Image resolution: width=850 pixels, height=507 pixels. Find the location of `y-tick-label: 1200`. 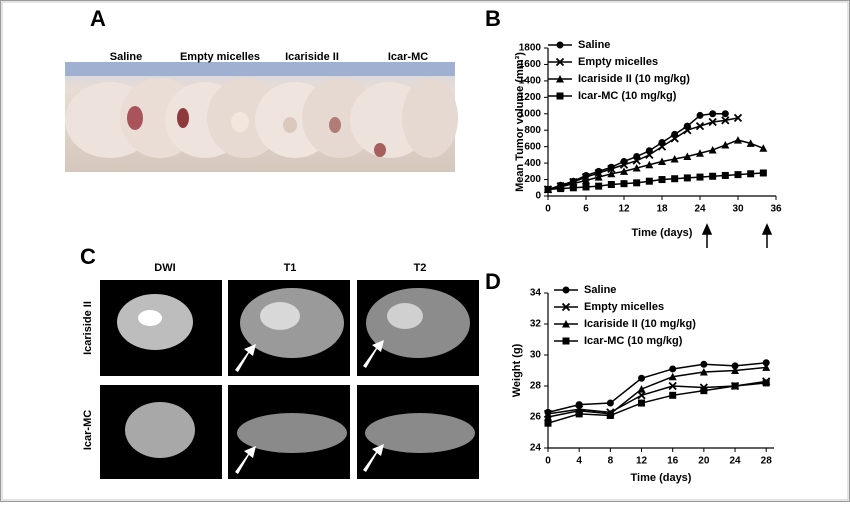

y-tick-label: 1200 is located at coordinates (530, 97).